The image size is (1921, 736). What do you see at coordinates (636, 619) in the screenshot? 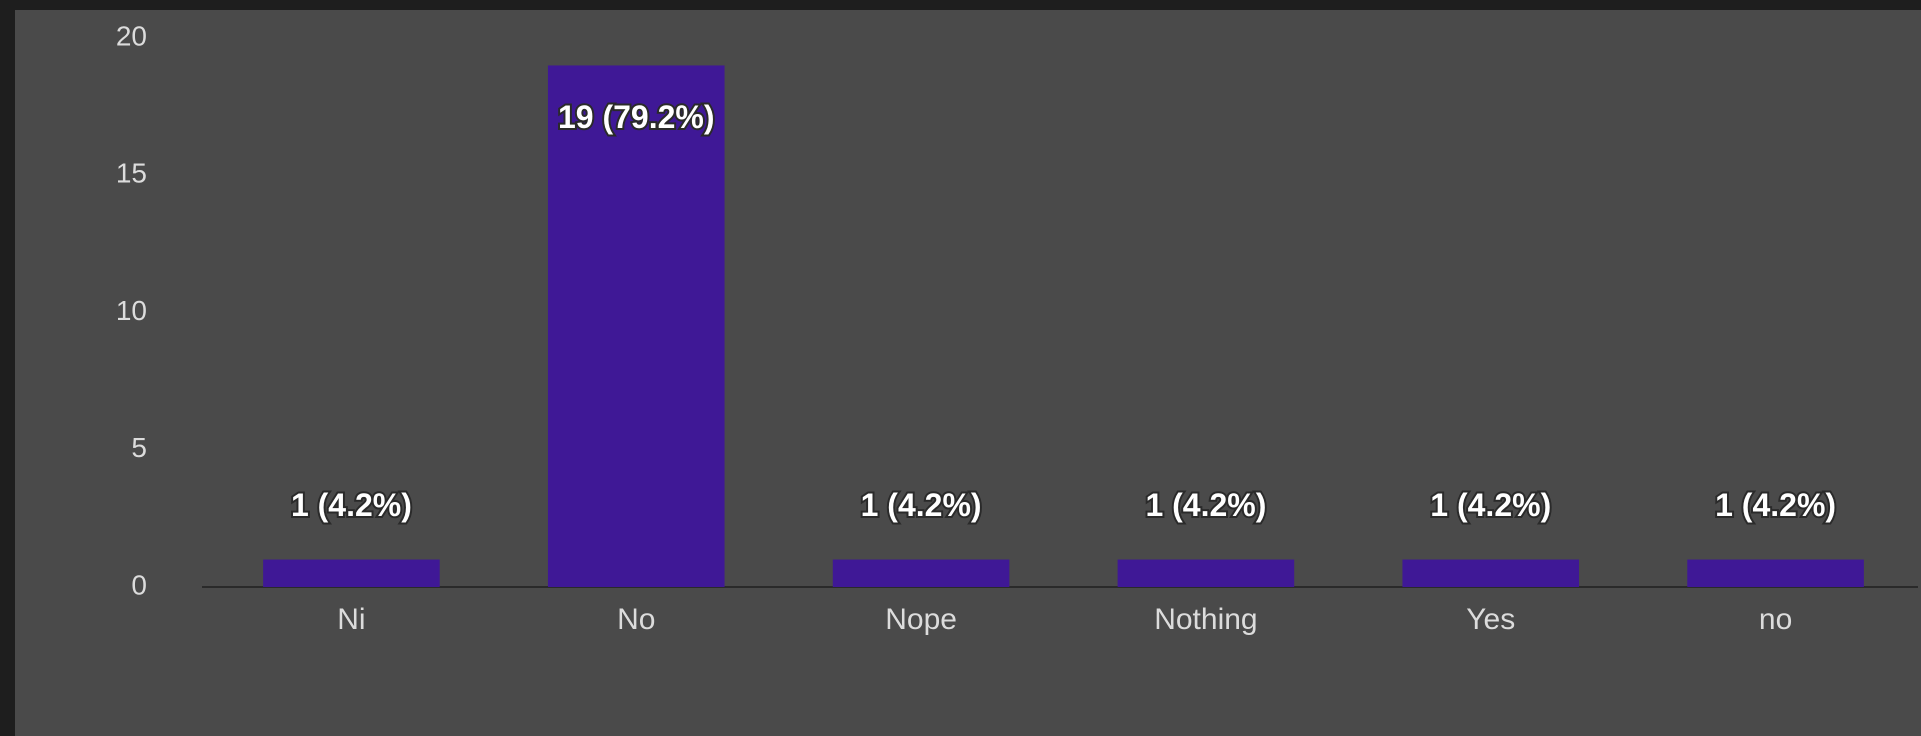
I see `x-tick-label: No` at bounding box center [636, 619].